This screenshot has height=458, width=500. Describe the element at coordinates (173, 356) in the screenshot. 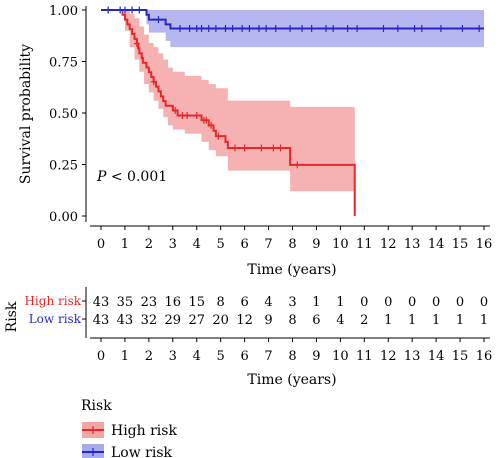

I see `risk-x-tick-label-3: 3` at that location.